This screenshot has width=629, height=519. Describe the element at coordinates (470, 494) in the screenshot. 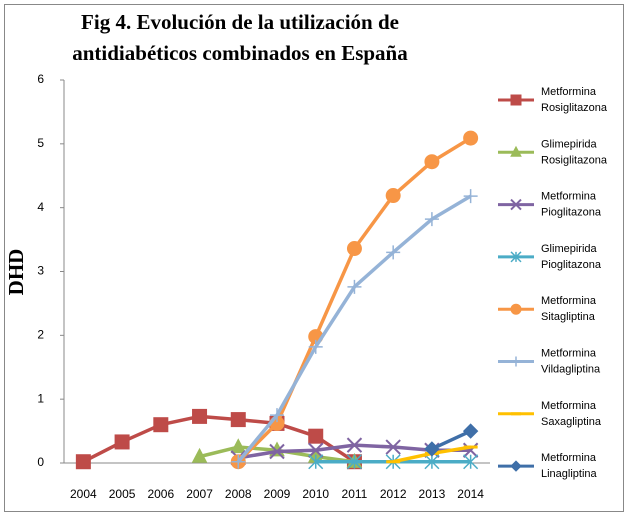

I see `x-tick-label: 2014` at that location.